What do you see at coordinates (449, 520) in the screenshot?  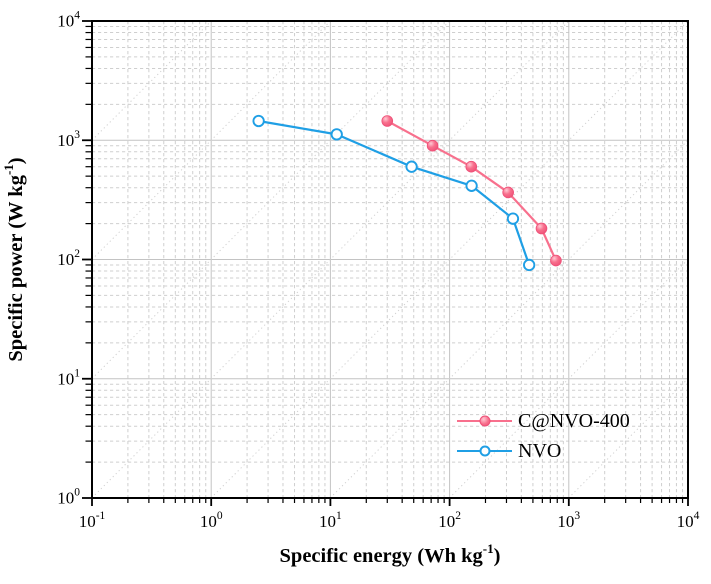 I see `x-tick-label: 10²` at bounding box center [449, 520].